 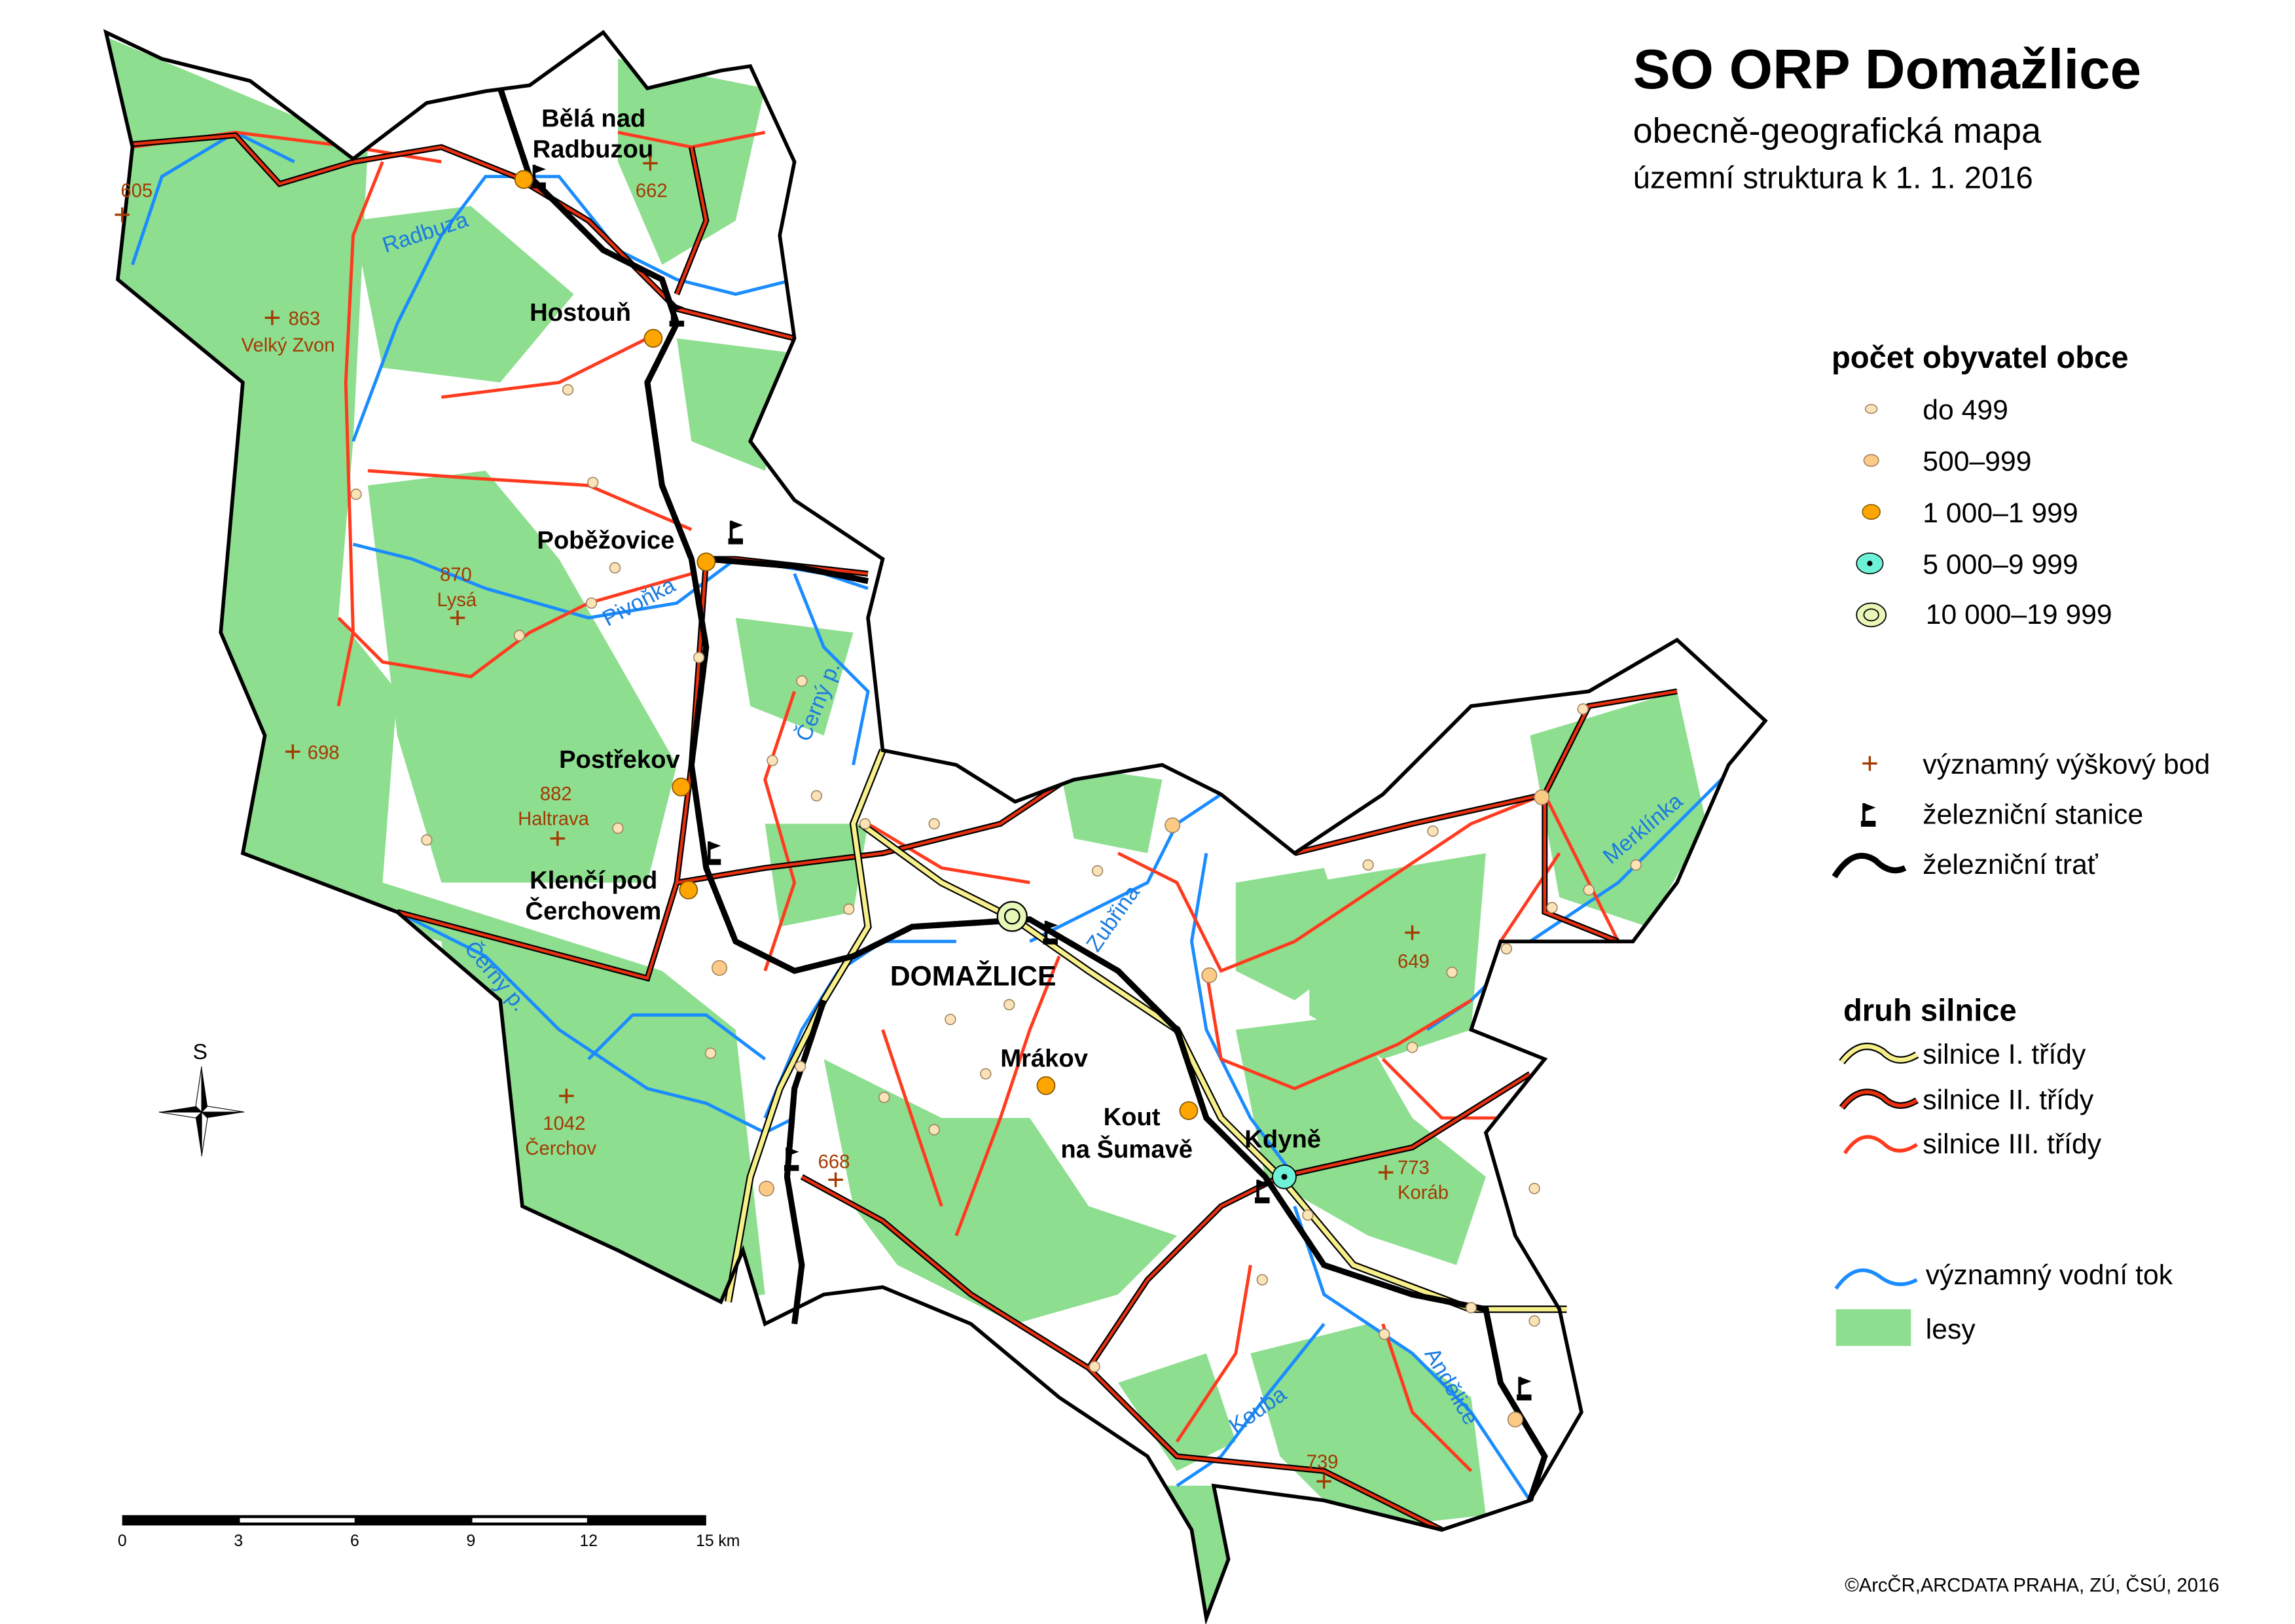 I want to click on copyright: ©ArcČR,ARCDATA PRAHA, ZÚ, ČSÚ, 2016, so click(x=2032, y=1585).